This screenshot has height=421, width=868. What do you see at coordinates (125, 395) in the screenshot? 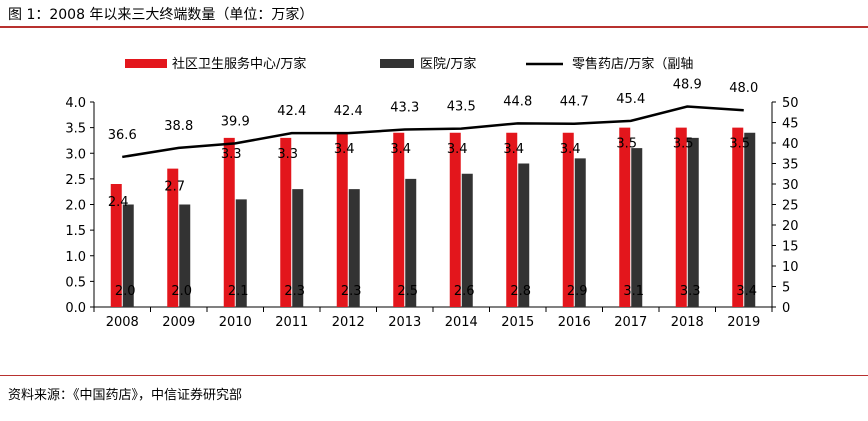
I see `source-note: 资料来源：《中国药店》，中信证券研究部` at bounding box center [125, 395].